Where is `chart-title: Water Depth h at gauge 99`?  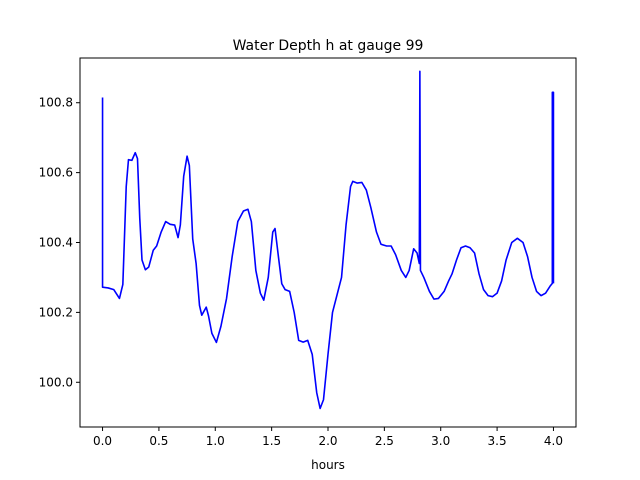
chart-title: Water Depth h at gauge 99 is located at coordinates (328, 46).